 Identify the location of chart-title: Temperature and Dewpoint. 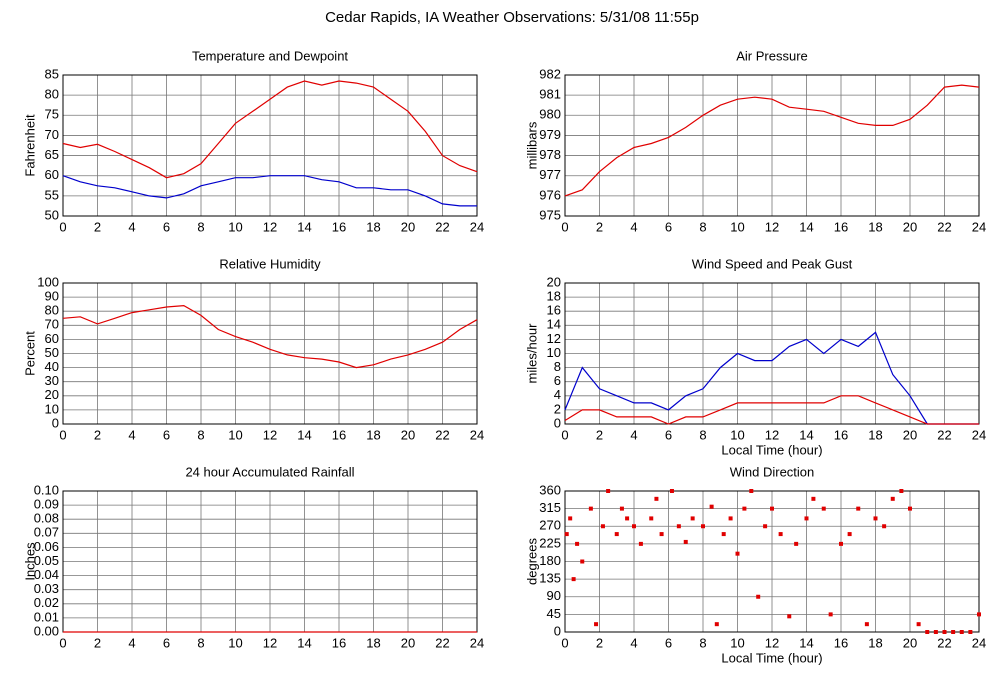
(270, 55).